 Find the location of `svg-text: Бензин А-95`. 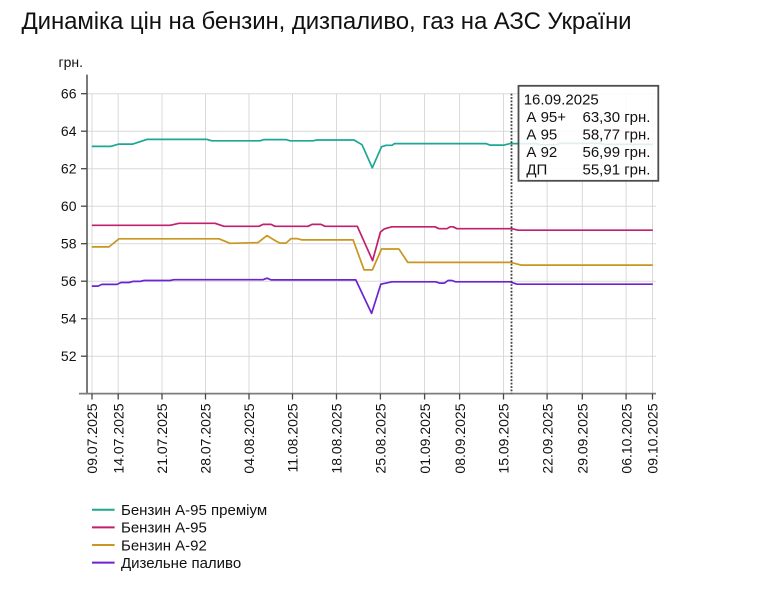

svg-text: Бензин А-95 is located at coordinates (164, 528).